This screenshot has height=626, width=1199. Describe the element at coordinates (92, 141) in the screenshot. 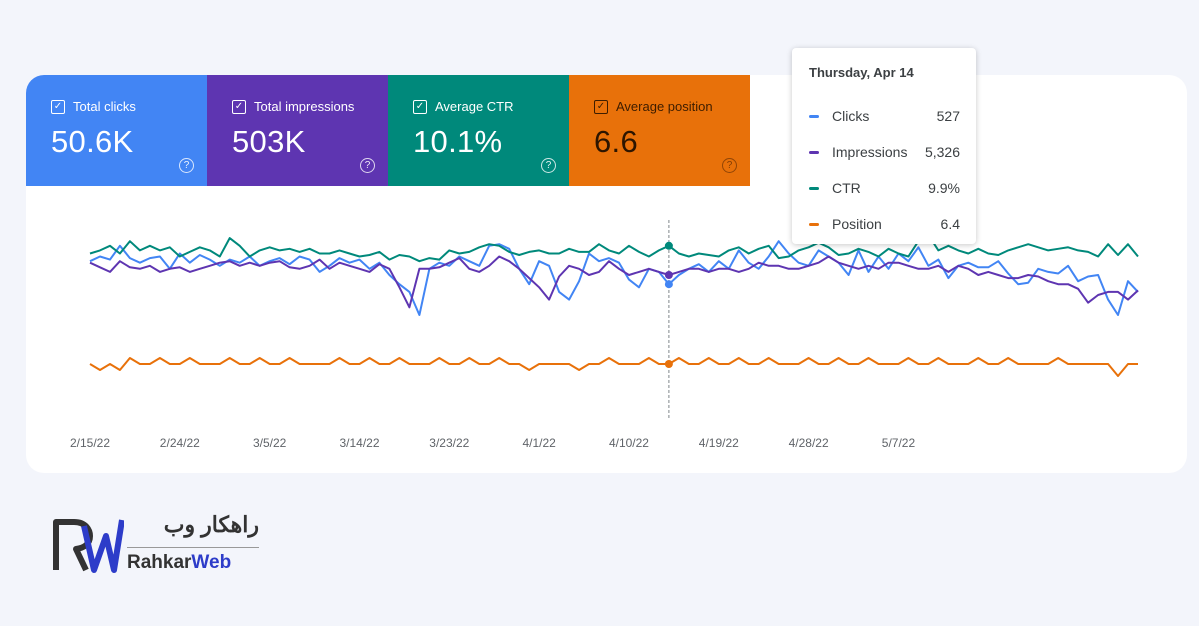

I see `metric-value: 50.6K` at that location.